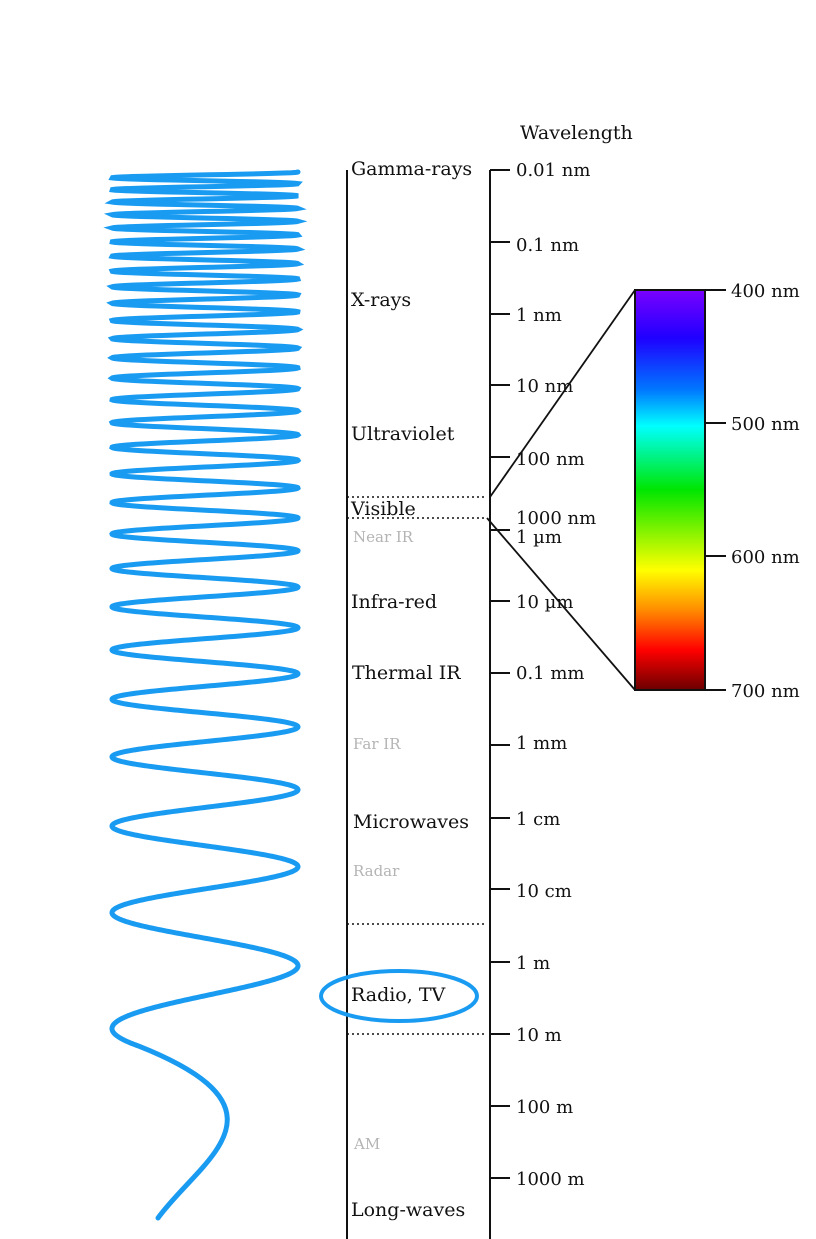 The image size is (816, 1239). What do you see at coordinates (538, 819) in the screenshot?
I see `tick-label-1-cm: 1 cm` at bounding box center [538, 819].